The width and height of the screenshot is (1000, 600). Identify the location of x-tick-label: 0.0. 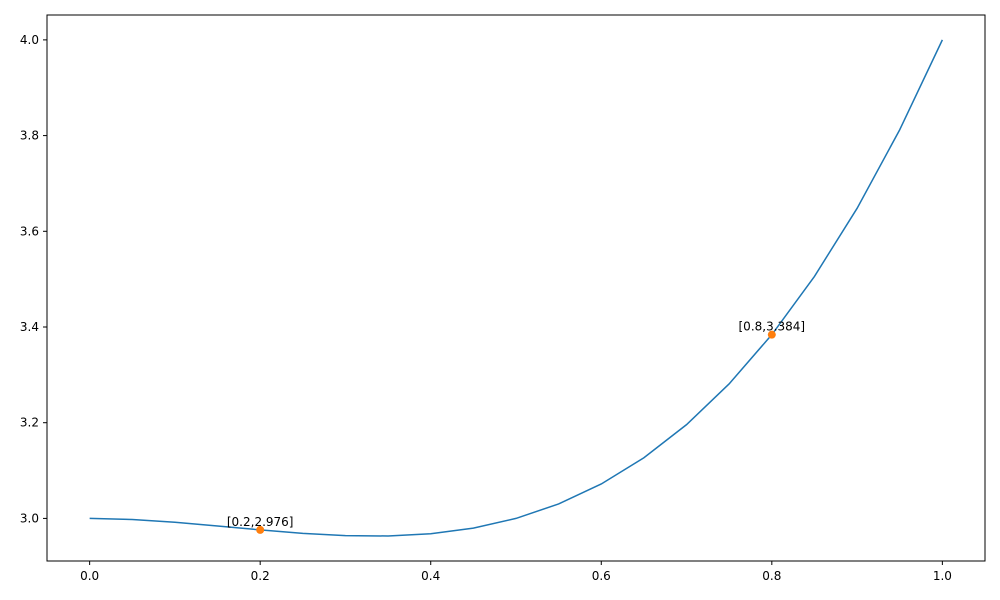
(89, 576).